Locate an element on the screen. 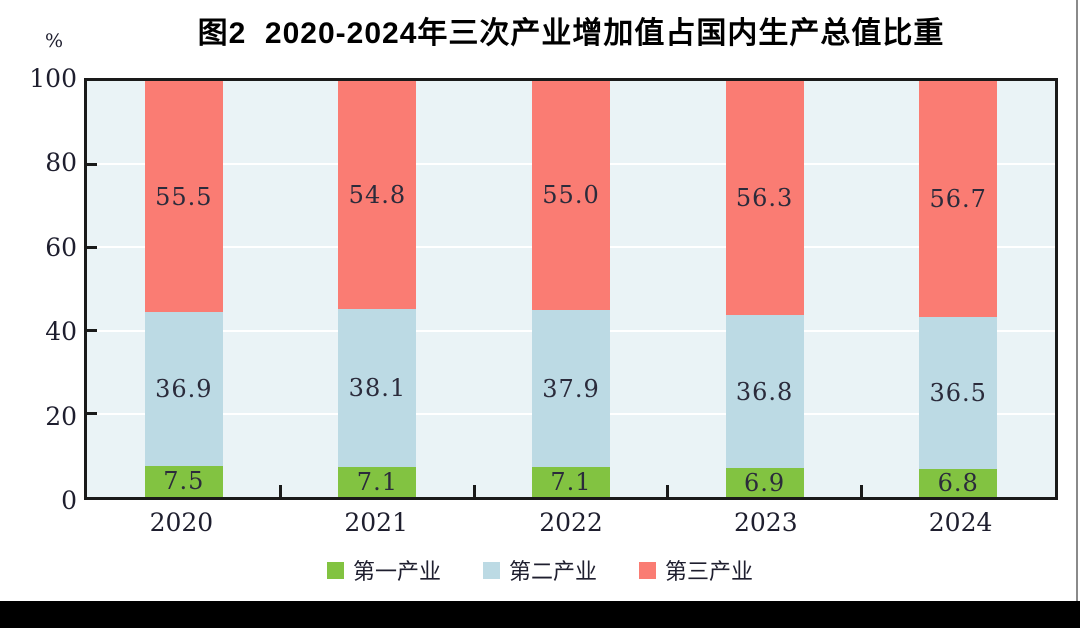 This screenshot has width=1080, height=628. bar-2024: 56.7 36.5 6.8 is located at coordinates (958, 289).